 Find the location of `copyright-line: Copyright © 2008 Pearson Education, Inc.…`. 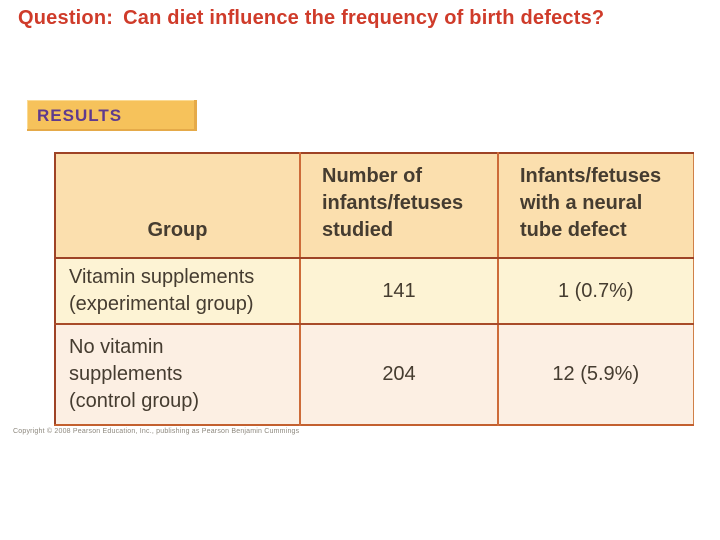

copyright-line: Copyright © 2008 Pearson Education, Inc.… is located at coordinates (156, 431).